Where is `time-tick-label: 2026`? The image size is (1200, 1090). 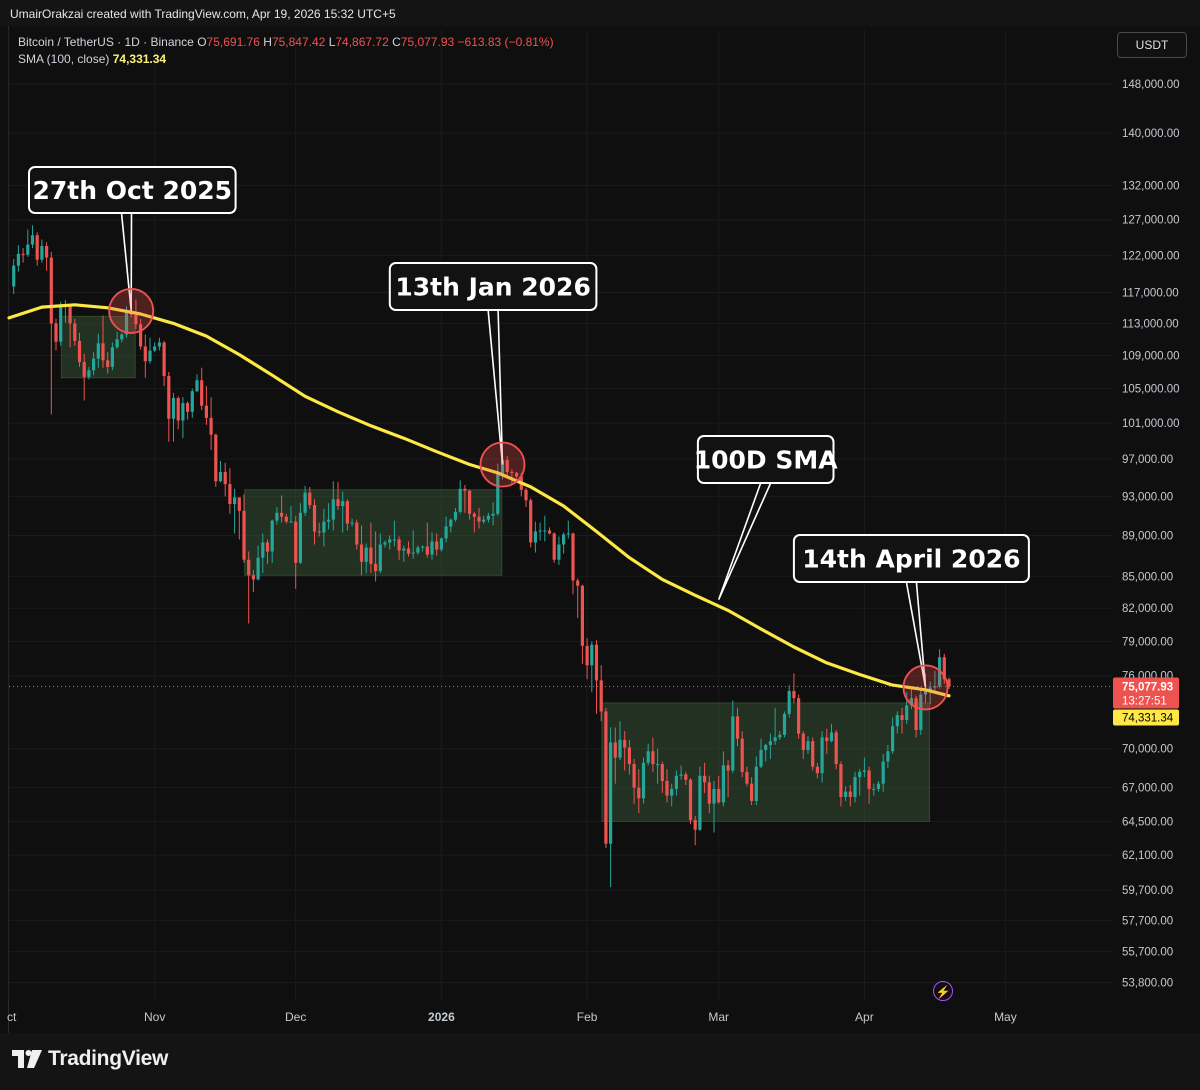
time-tick-label: 2026 is located at coordinates (441, 1017).